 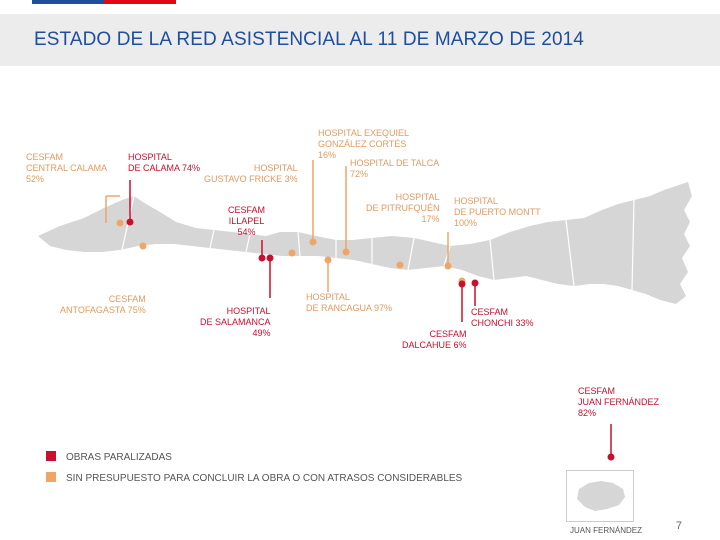 I want to click on pin-hospital-exequiel, so click(x=313, y=242).